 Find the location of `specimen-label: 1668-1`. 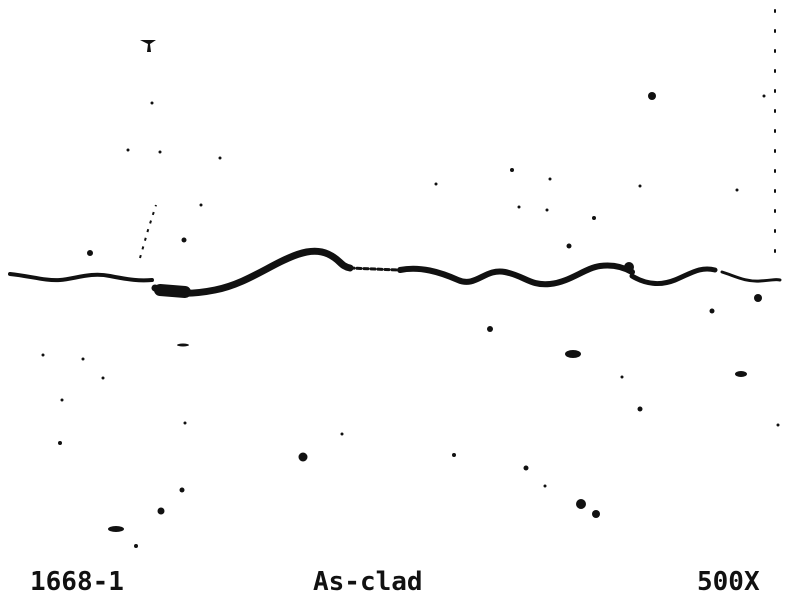

specimen-label: 1668-1 is located at coordinates (77, 582).